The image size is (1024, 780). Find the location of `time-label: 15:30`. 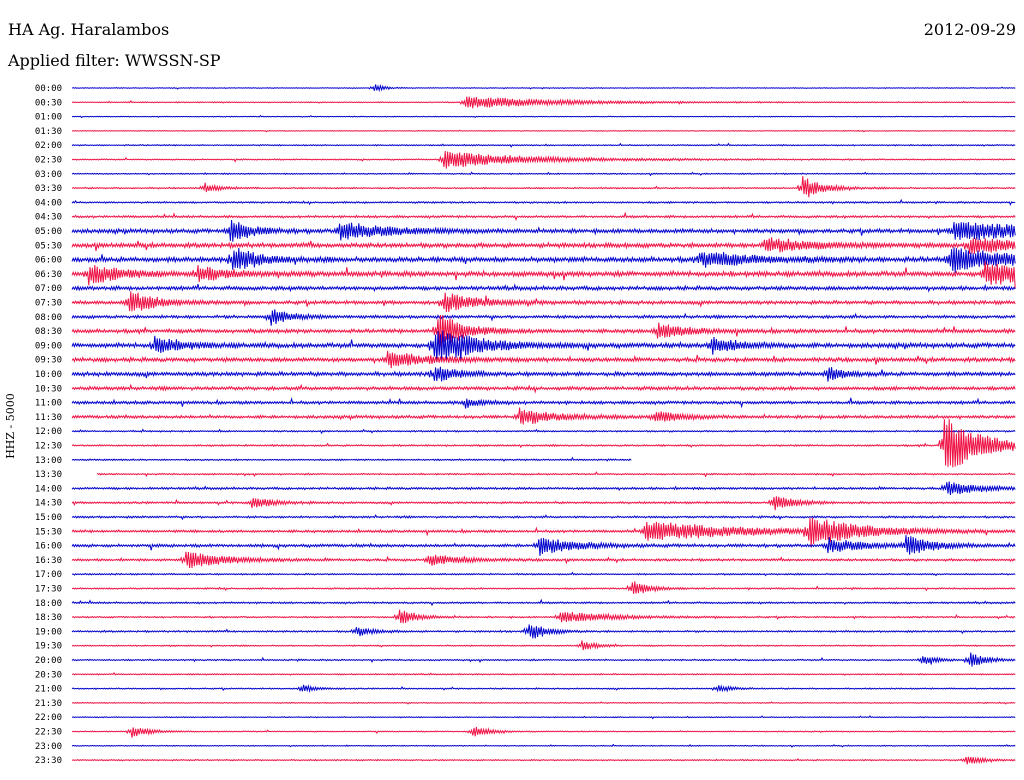

time-label: 15:30 is located at coordinates (48, 532).